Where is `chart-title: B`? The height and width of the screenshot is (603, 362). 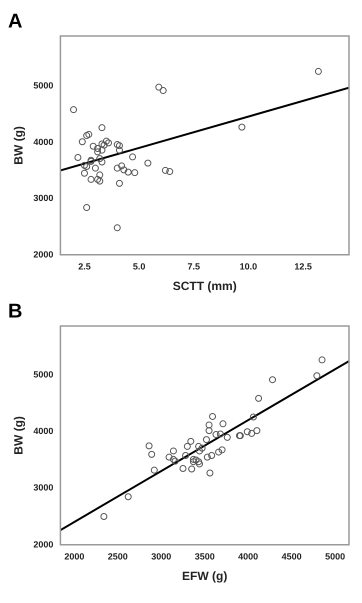 chart-title: B is located at coordinates (15, 311).